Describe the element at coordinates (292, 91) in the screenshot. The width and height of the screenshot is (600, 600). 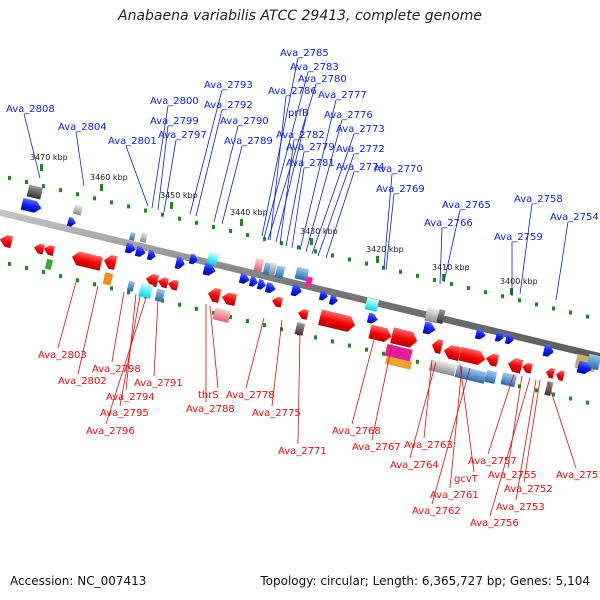
I see `forward-gene-label: Ava_2786` at that location.